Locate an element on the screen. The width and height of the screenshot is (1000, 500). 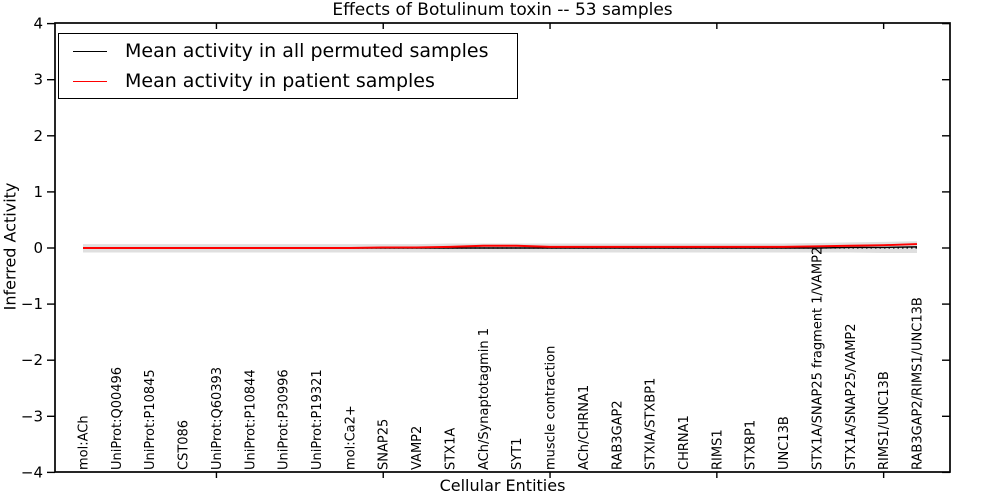
x-tick-label: ACh/Synaptotagmin 1 is located at coordinates (484, 399).